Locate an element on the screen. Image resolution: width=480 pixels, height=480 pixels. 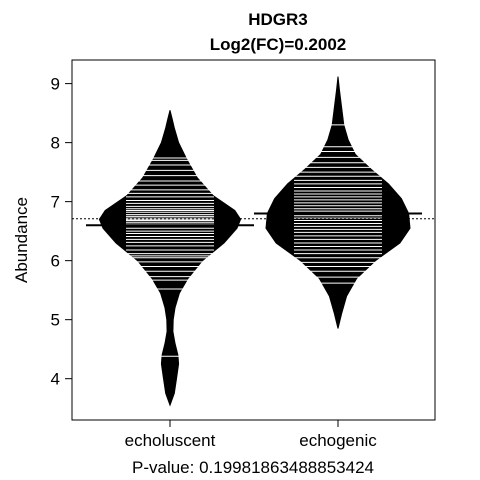
chart-title: HDGR3 is located at coordinates (278, 19).